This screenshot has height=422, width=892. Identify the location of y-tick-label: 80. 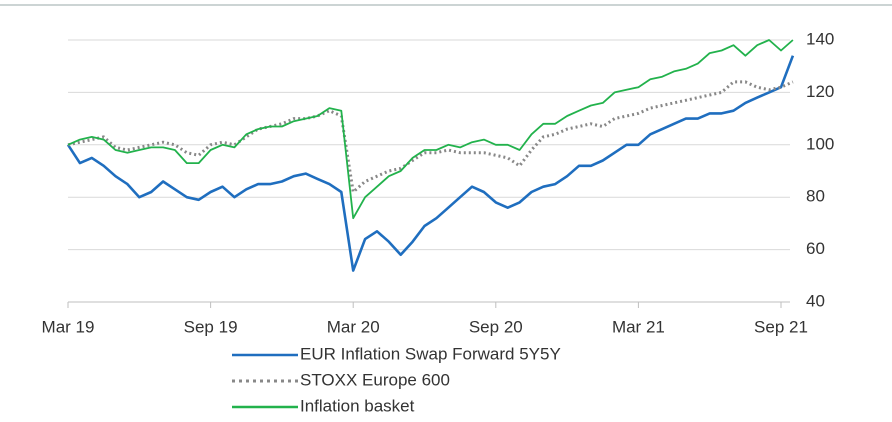
(815, 196).